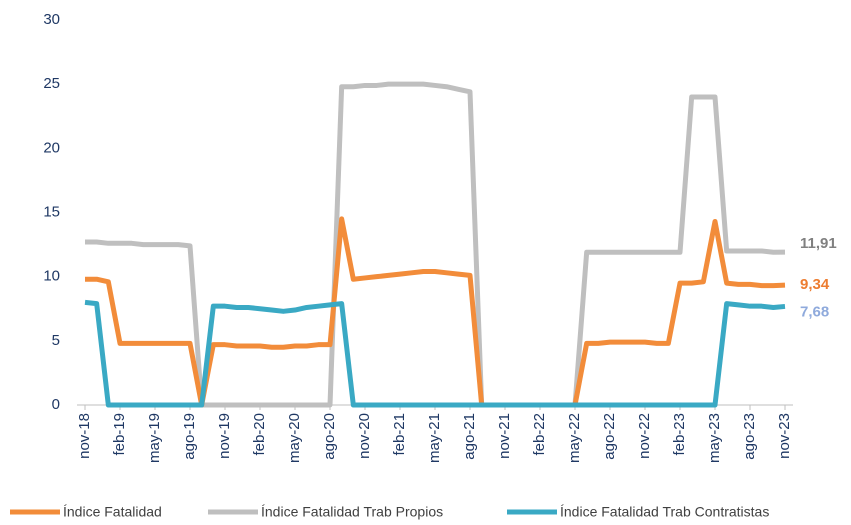 This screenshot has height=525, width=851. Describe the element at coordinates (574, 438) in the screenshot. I see `x-tick-label: may-22` at that location.